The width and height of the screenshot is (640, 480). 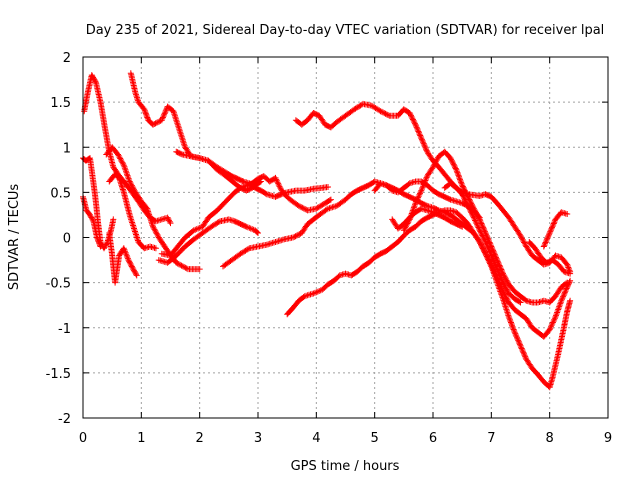 What do you see at coordinates (200, 438) in the screenshot?
I see `x-tick-label: 2` at bounding box center [200, 438].